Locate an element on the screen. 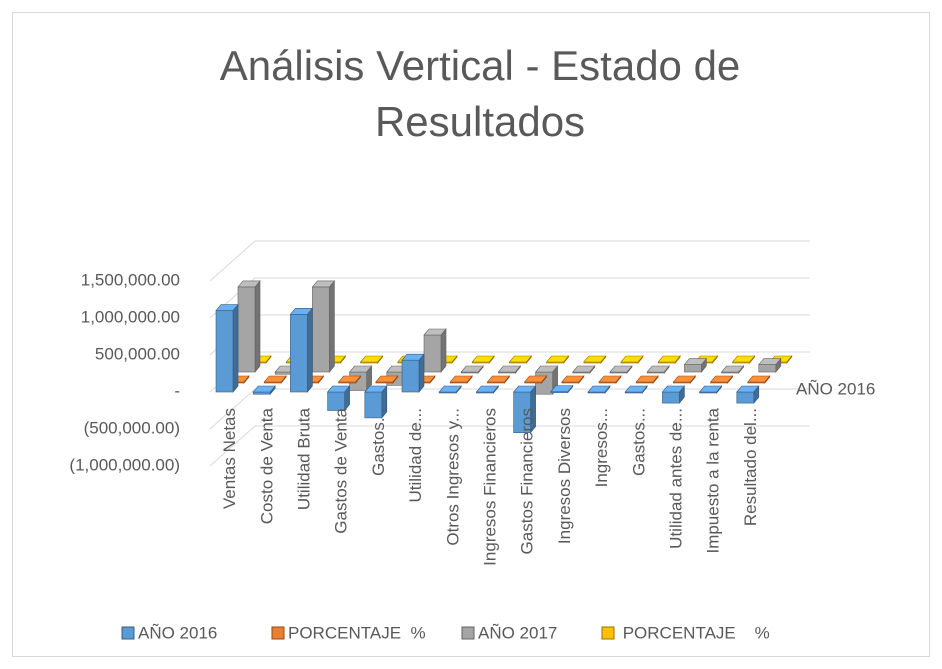 The width and height of the screenshot is (942, 669). x-tick-label: Ventas Netas is located at coordinates (229, 458).